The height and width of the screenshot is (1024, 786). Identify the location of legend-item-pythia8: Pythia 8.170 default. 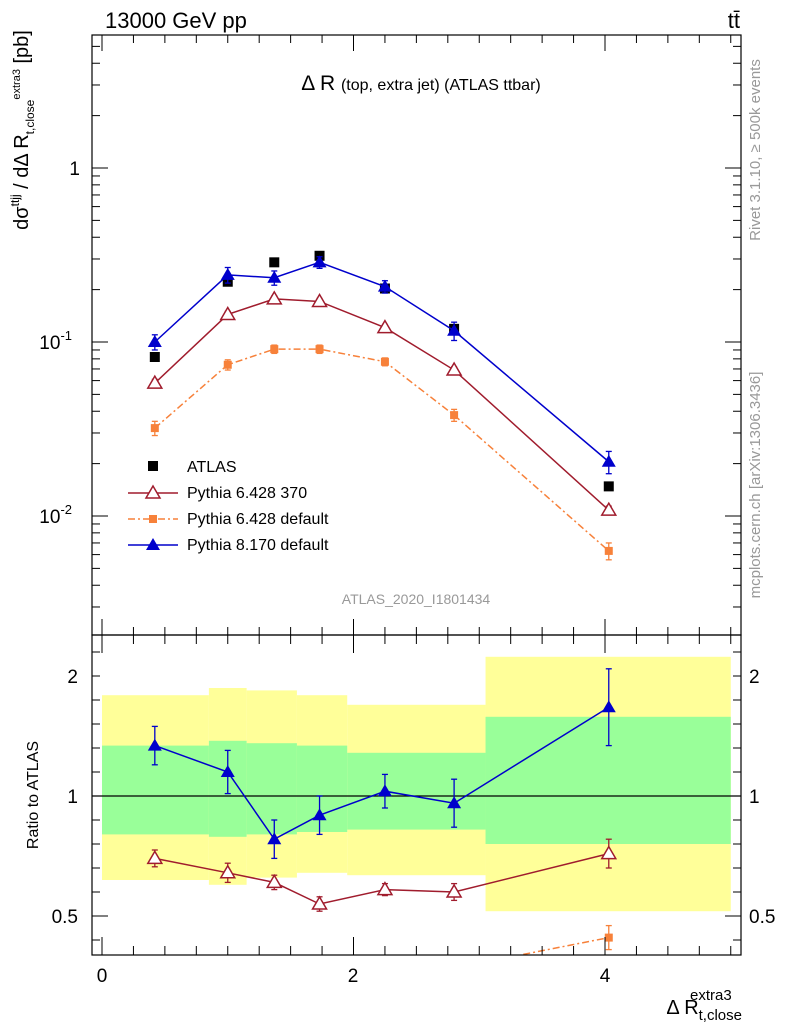
(228, 545).